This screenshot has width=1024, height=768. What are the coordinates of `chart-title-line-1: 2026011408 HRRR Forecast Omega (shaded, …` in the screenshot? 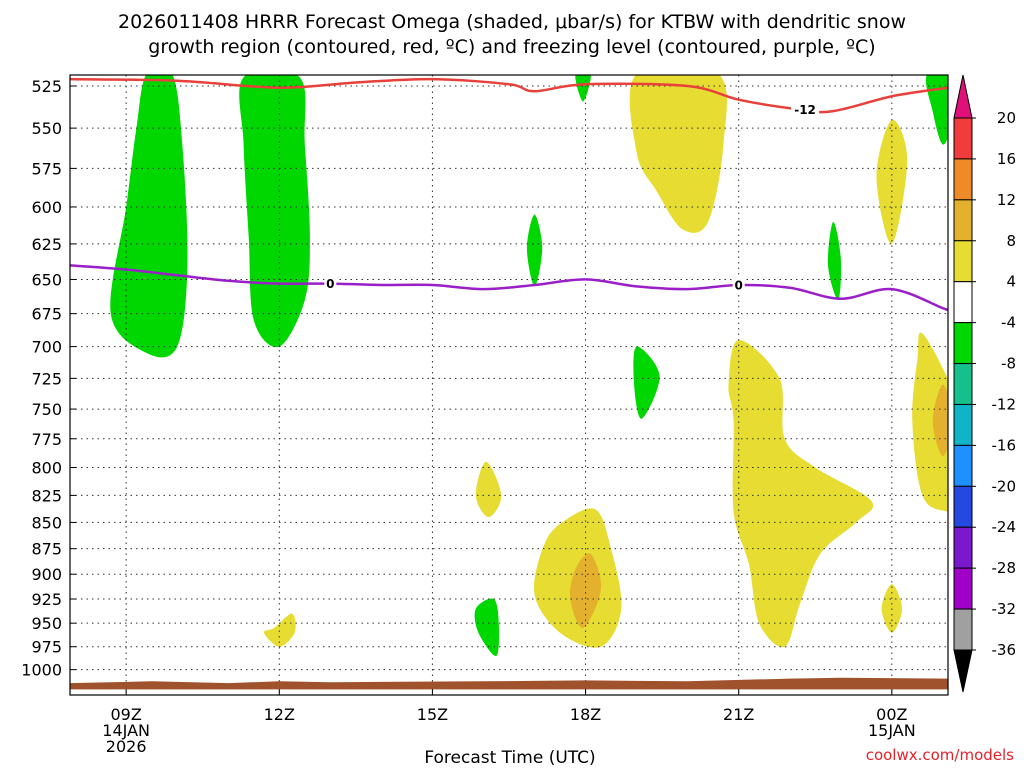 It's located at (512, 22).